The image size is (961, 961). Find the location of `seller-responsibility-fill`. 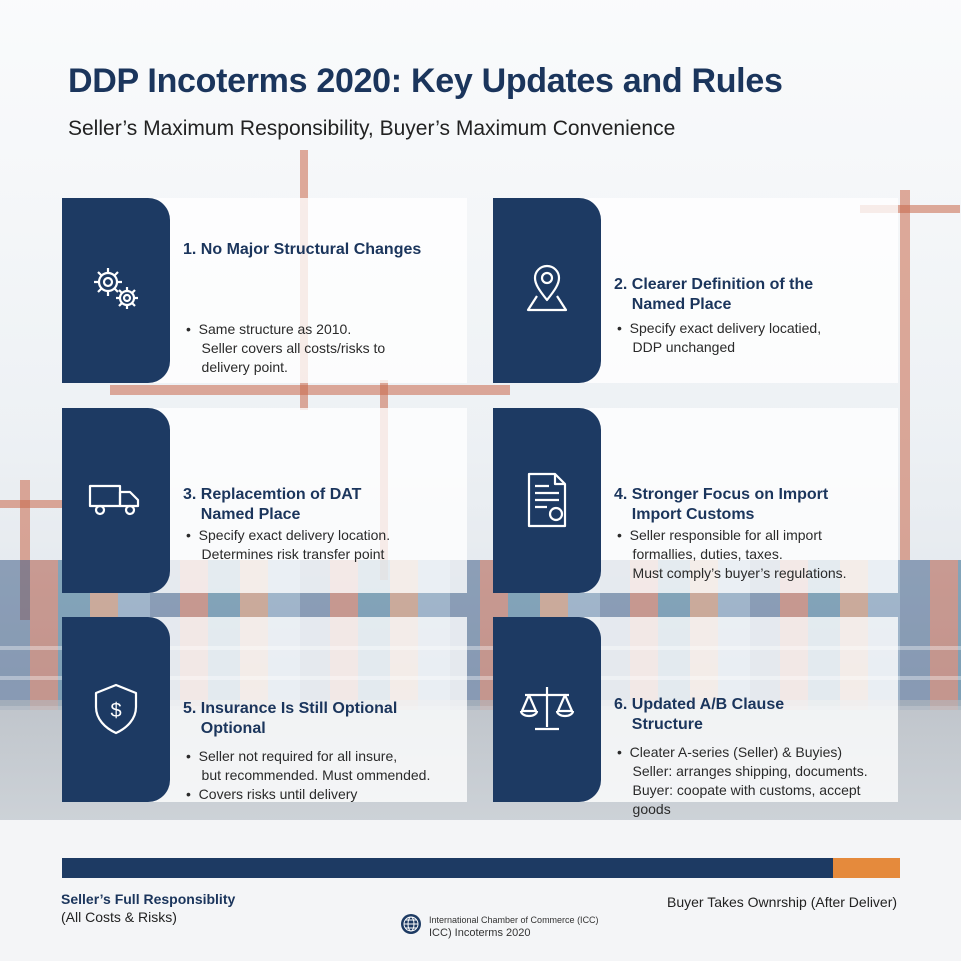

seller-responsibility-fill is located at coordinates (447, 868).